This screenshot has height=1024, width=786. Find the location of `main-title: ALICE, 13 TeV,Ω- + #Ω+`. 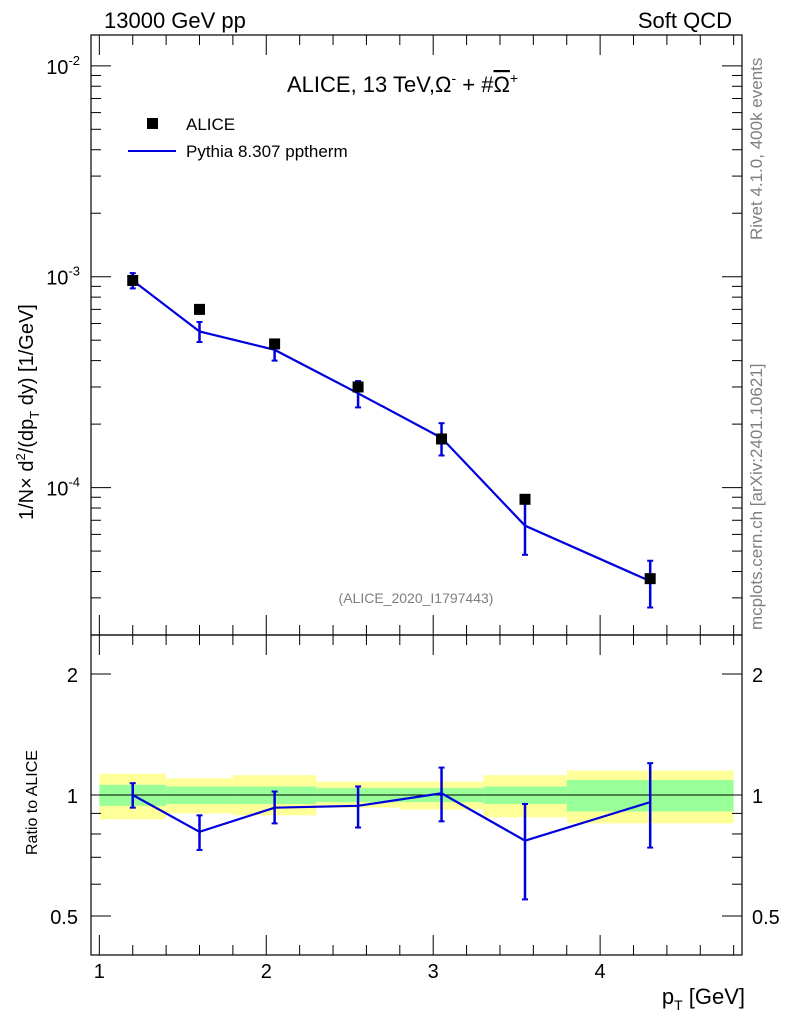

main-title: ALICE, 13 TeV,Ω- + #Ω+ is located at coordinates (402, 83).